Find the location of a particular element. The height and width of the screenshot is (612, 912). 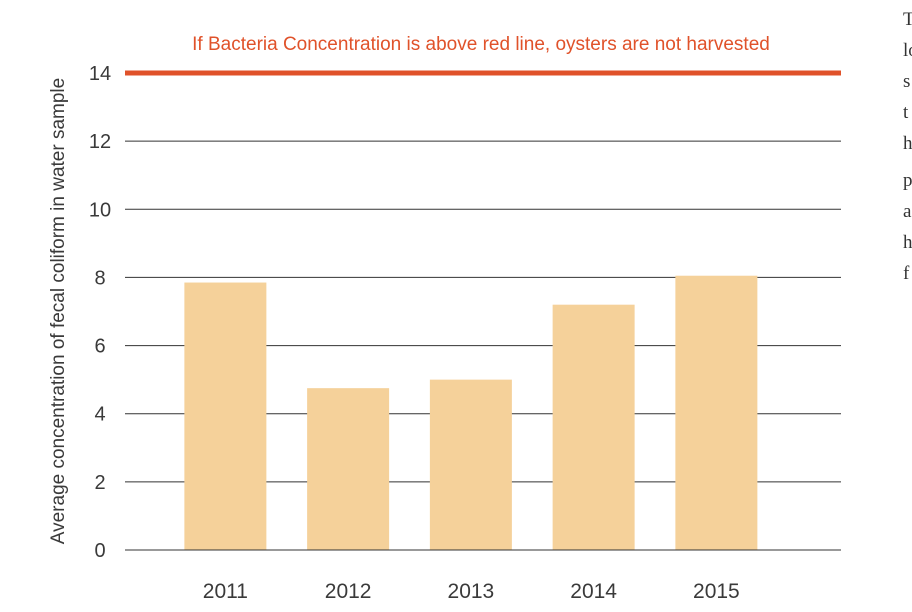

x-tick-label: 2013 is located at coordinates (471, 591).